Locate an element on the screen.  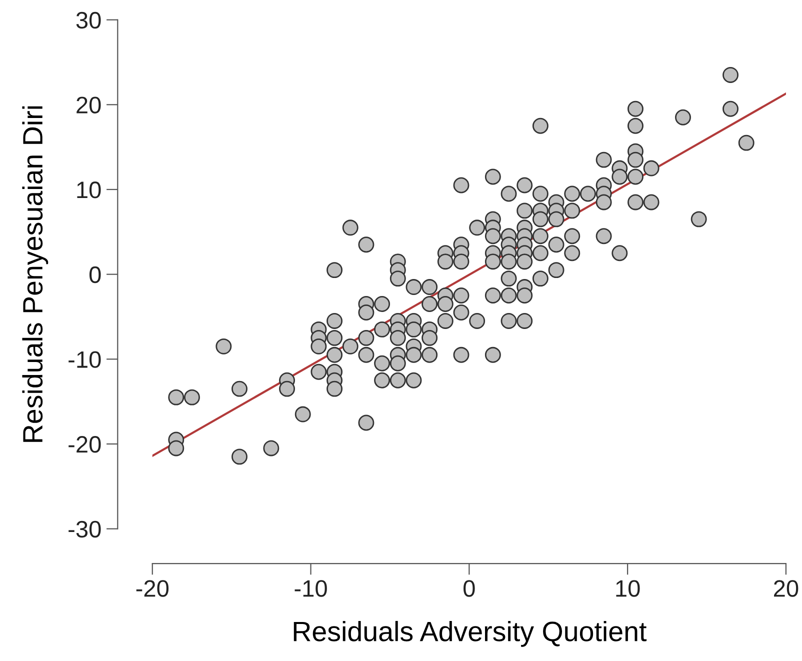
x-tick-label: -10 is located at coordinates (310, 588).